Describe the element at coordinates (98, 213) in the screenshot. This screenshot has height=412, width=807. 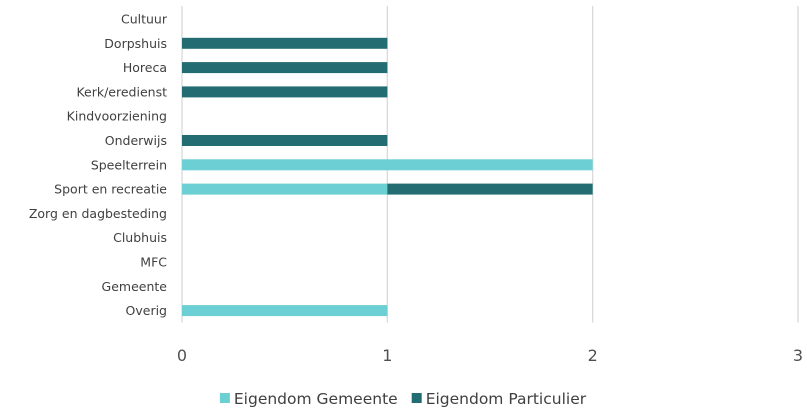
I see `category-label: Zorg en dagbesteding` at that location.